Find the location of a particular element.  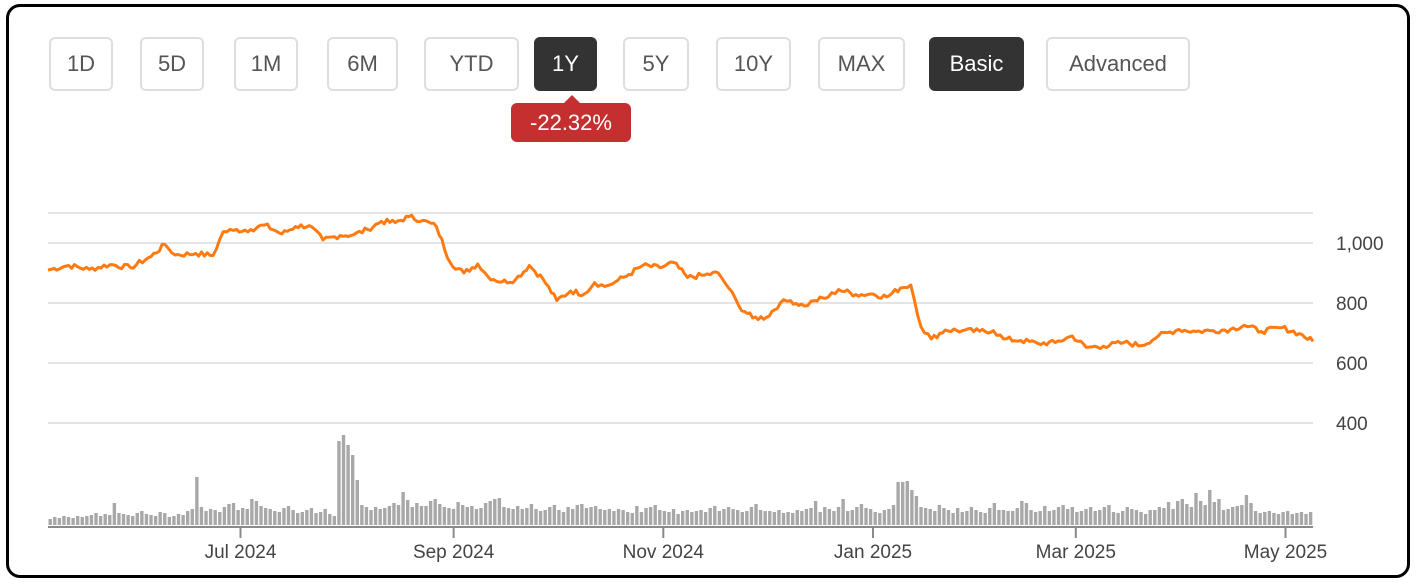

range-1m-button: 1M is located at coordinates (266, 64).